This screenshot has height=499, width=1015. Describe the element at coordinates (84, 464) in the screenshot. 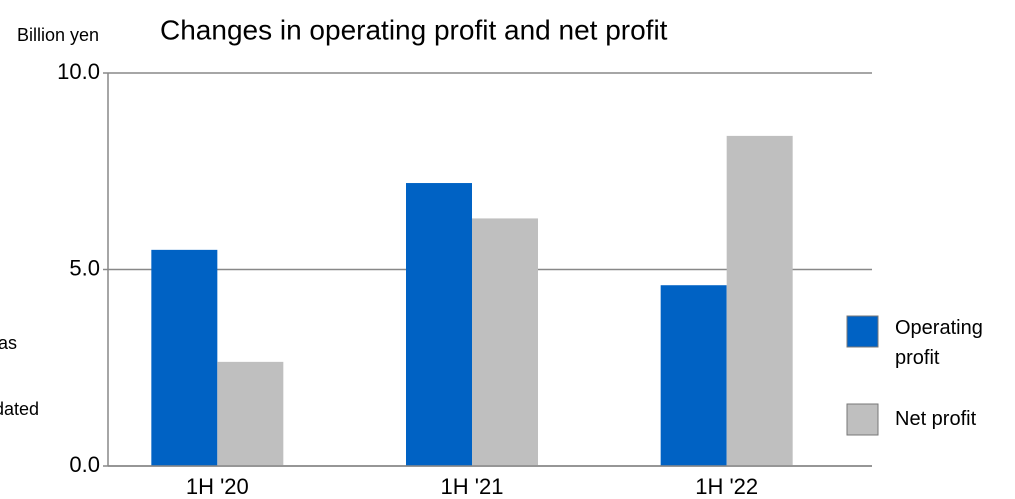

I see `y-tick-label: 0.0` at that location.